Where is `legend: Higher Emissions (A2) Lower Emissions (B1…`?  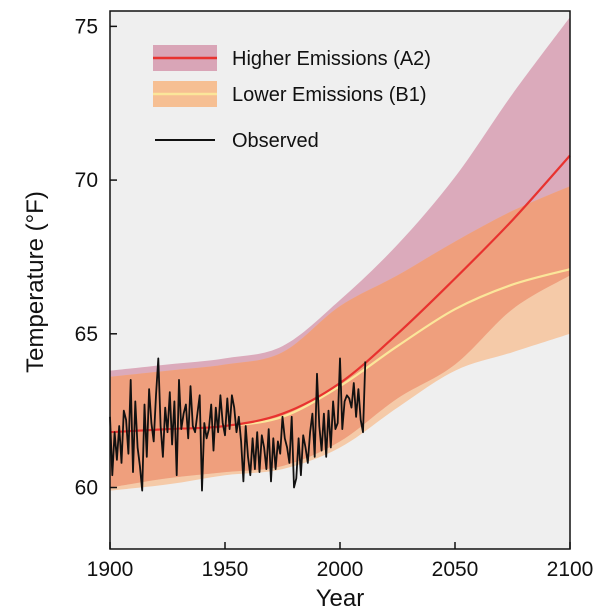 legend: Higher Emissions (A2) Lower Emissions (B1… is located at coordinates (292, 98).